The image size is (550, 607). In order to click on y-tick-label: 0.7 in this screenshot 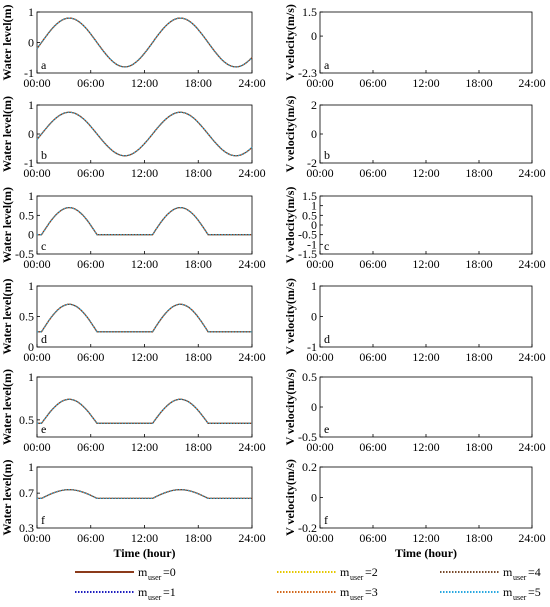, I will do `click(26, 493)`.